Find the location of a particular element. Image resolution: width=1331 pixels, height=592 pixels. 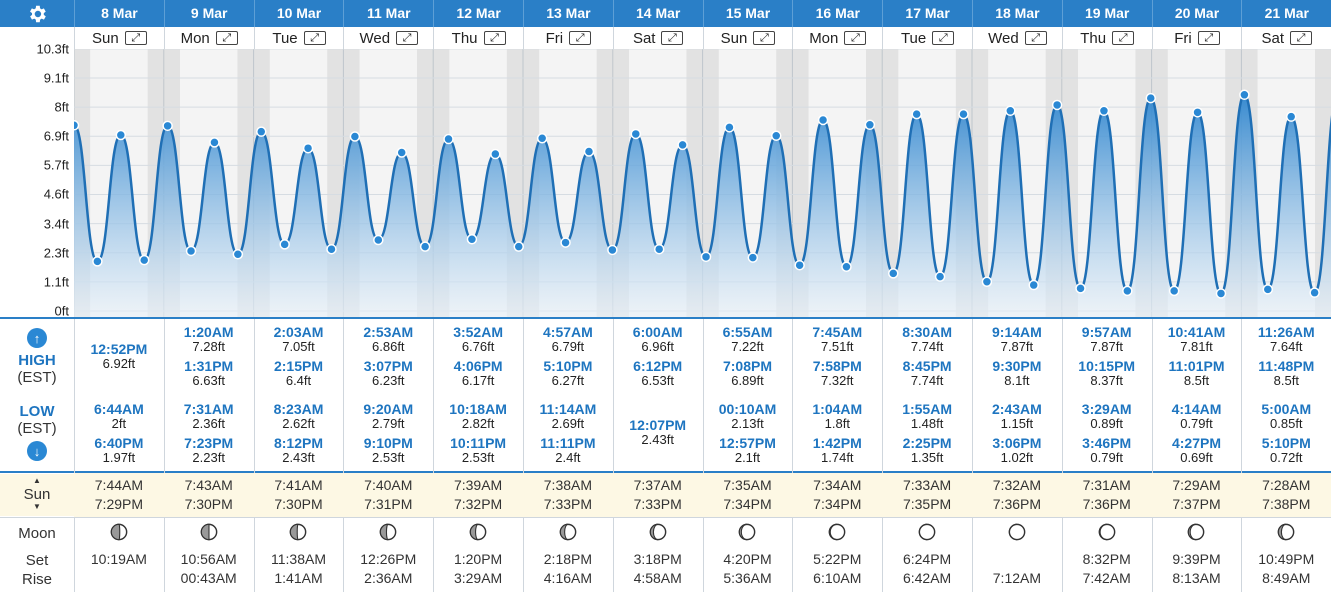

tide-table-separator is located at coordinates (665, 472).